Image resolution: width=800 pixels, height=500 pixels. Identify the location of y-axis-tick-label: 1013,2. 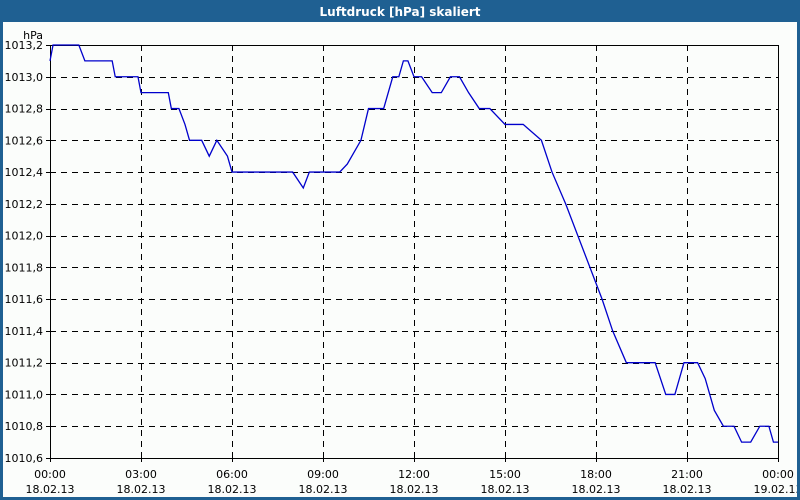
(24, 45).